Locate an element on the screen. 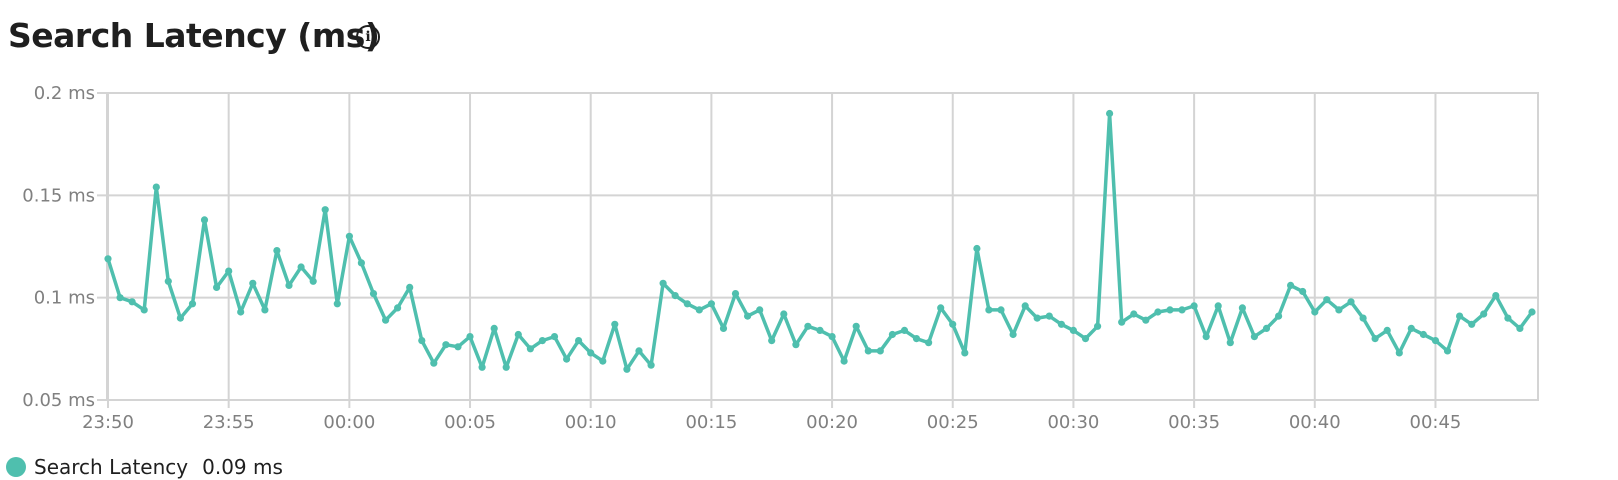 The height and width of the screenshot is (480, 1618). legend-series-name: Search Latency is located at coordinates (111, 467).